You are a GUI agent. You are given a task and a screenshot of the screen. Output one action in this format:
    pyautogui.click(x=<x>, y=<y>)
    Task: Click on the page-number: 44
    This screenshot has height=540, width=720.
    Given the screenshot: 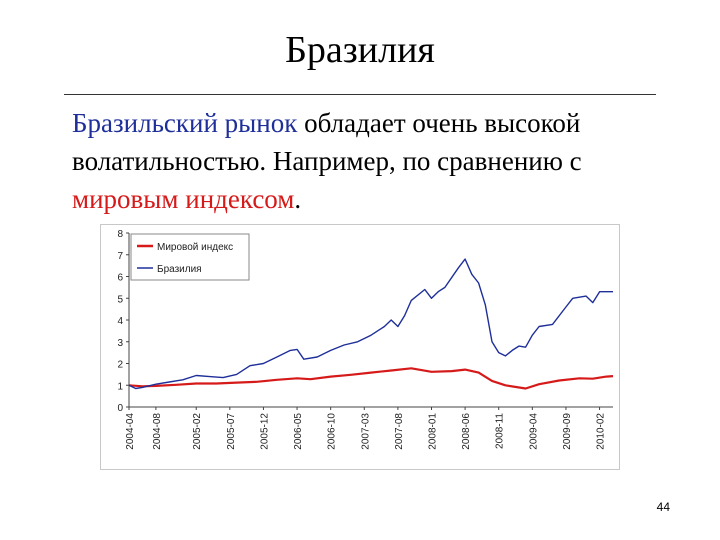 What is the action you would take?
    pyautogui.click(x=663, y=507)
    